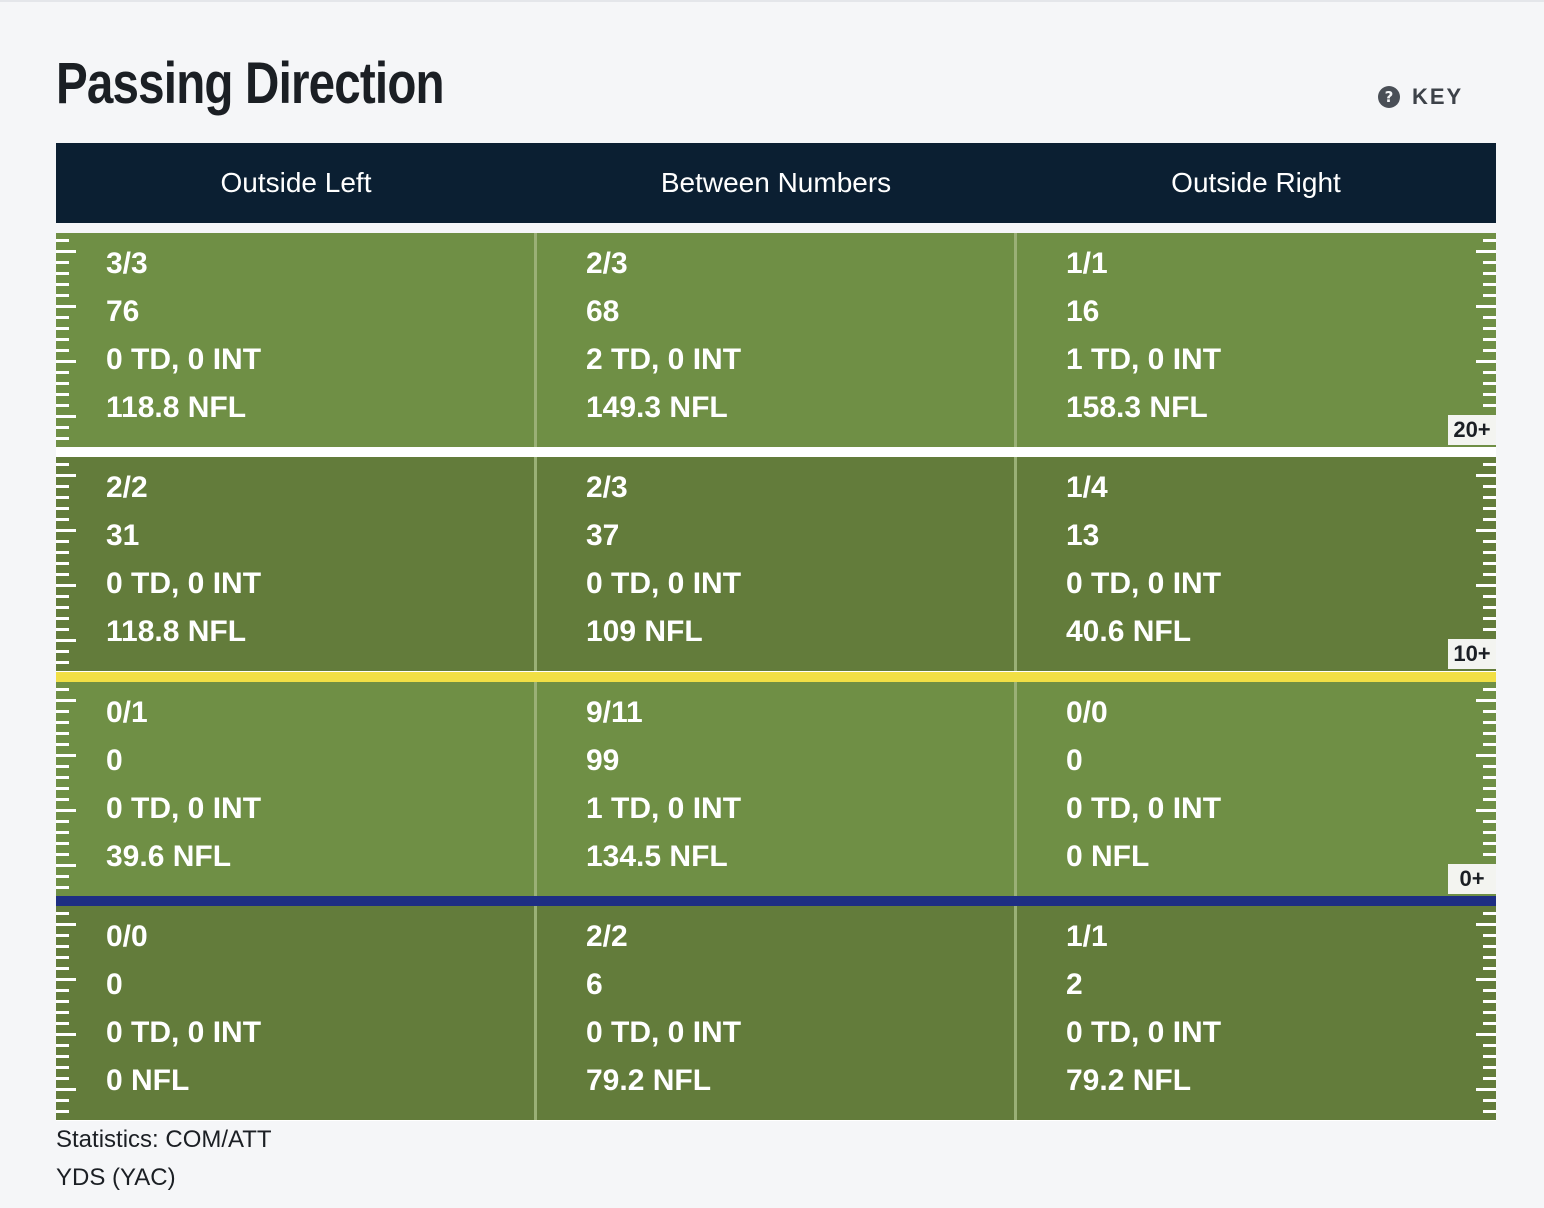 The image size is (1544, 1208). I want to click on zone-cell-between-numbers: 2/3 37 0 TD, 0 INT 109 NFL, so click(776, 564).